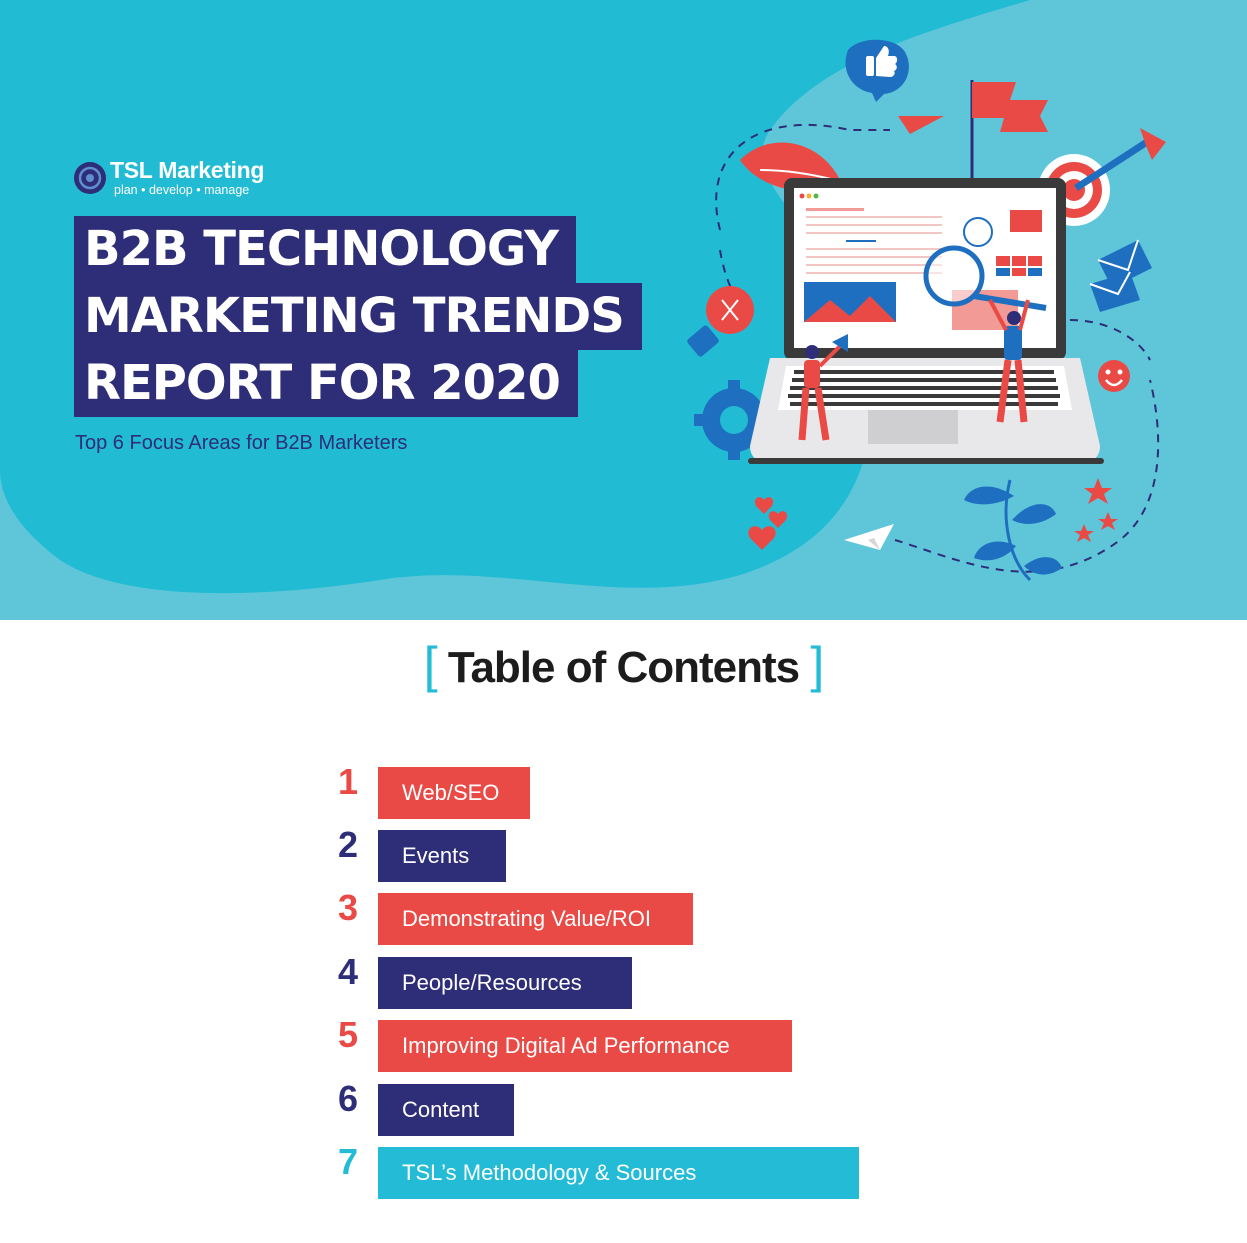 The image size is (1247, 1243). What do you see at coordinates (430, 665) in the screenshot?
I see `left-bracket-icon: [` at bounding box center [430, 665].